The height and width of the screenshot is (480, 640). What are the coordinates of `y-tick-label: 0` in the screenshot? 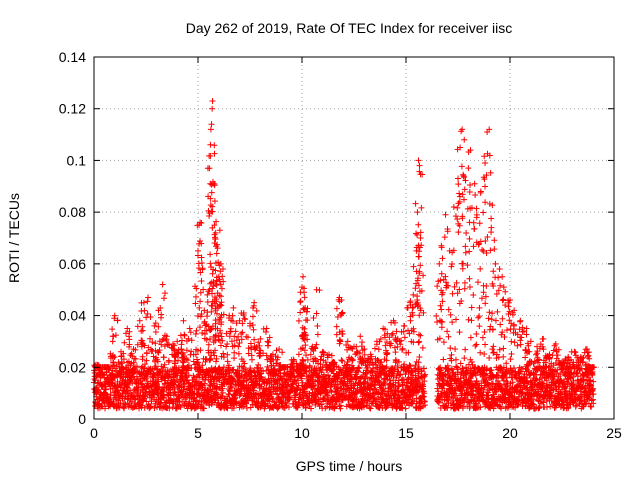 It's located at (82, 419).